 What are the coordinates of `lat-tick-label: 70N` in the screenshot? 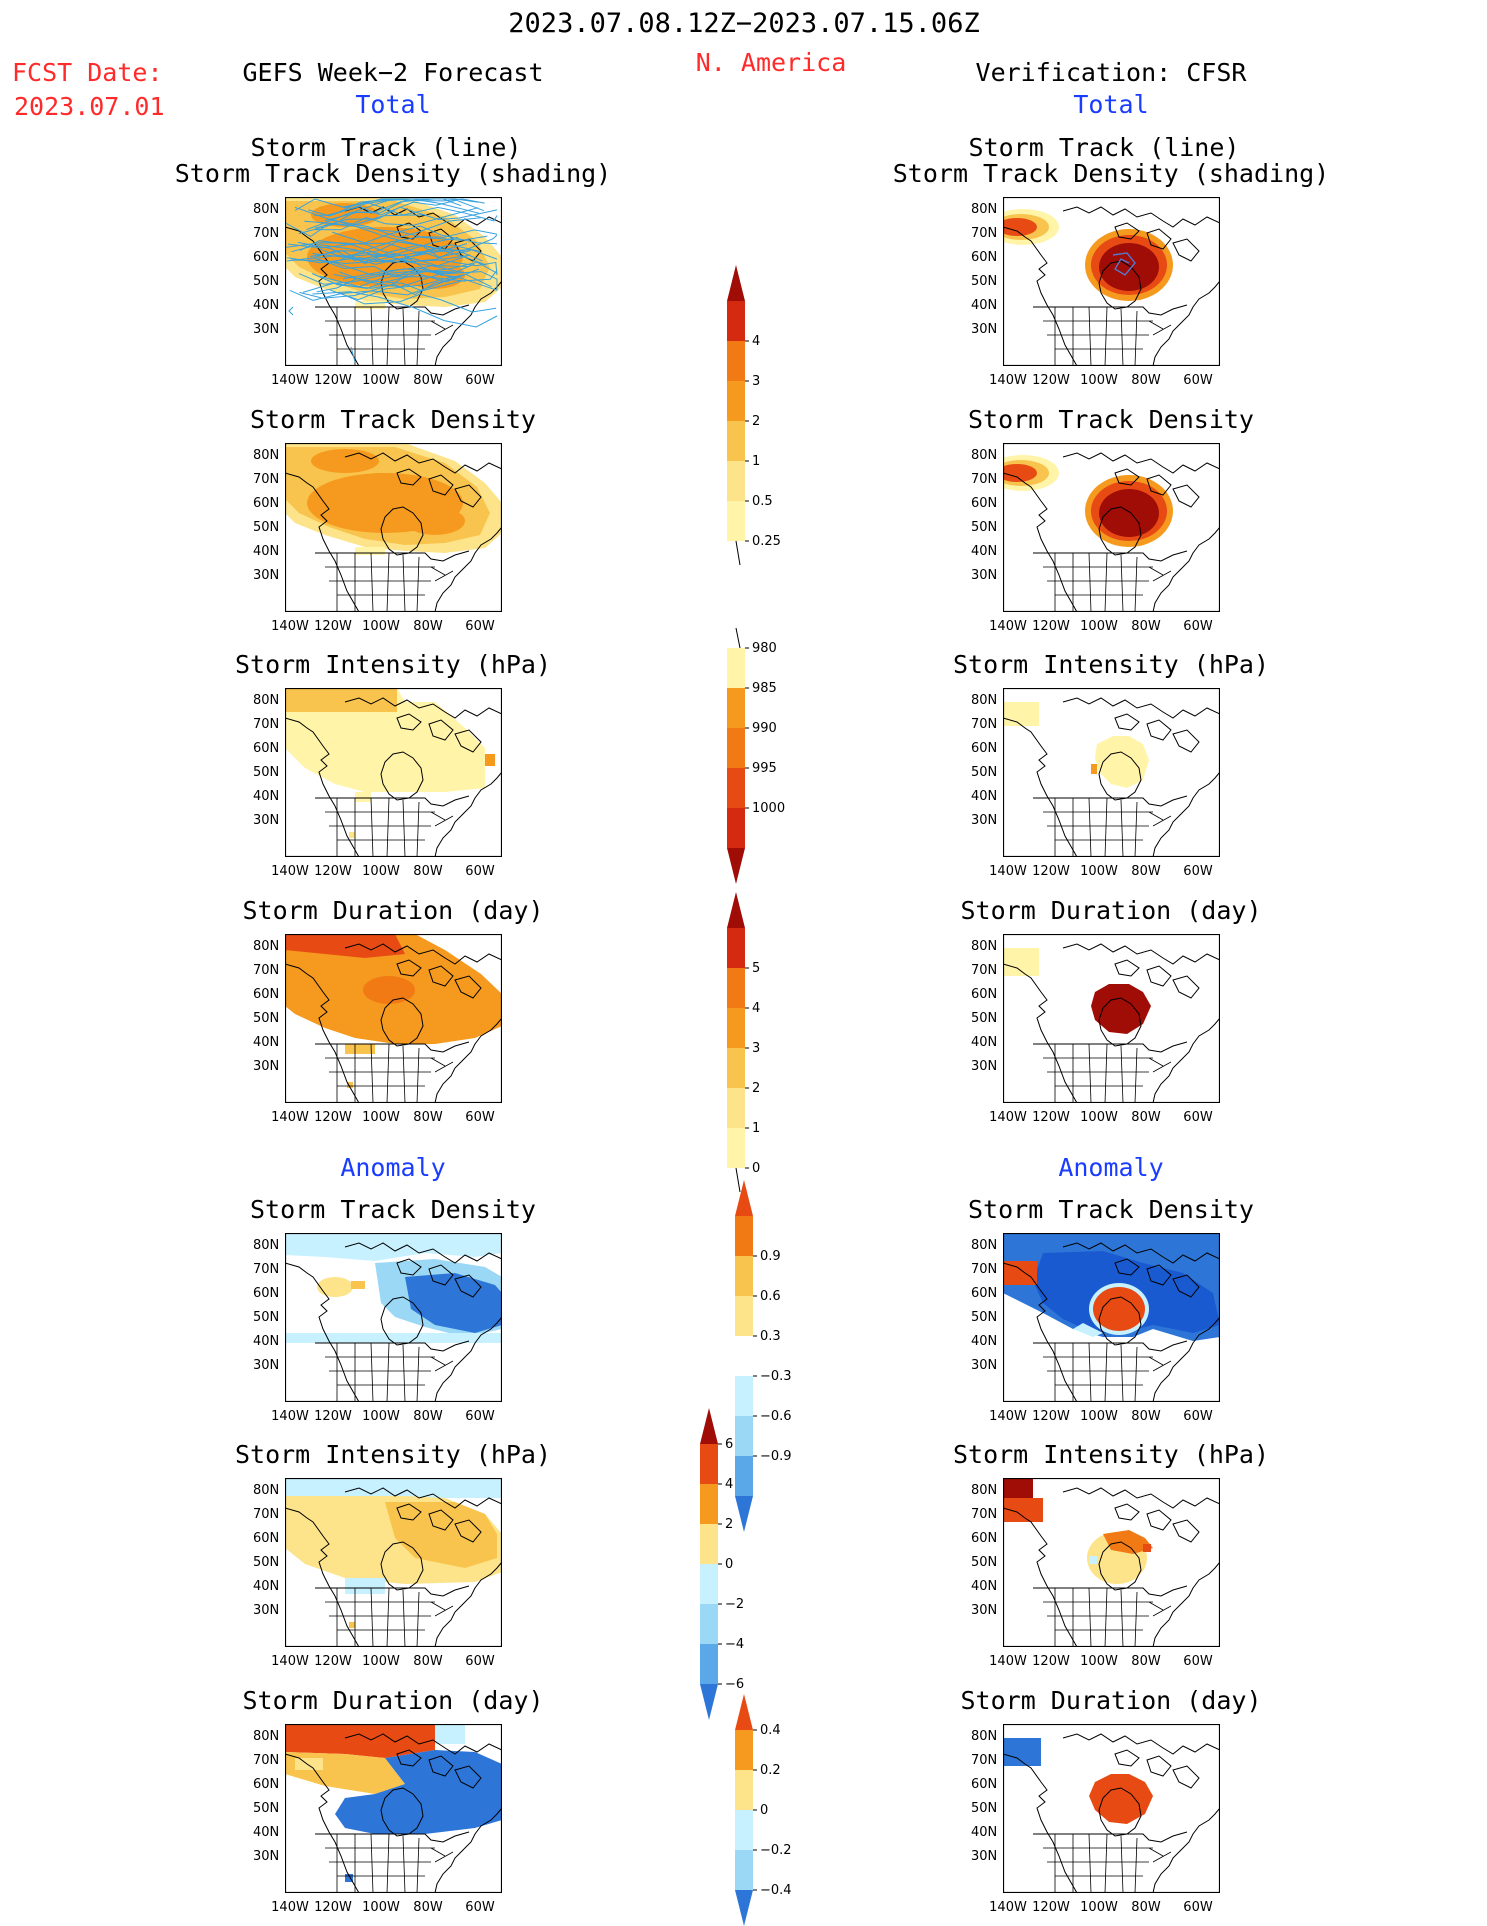 It's located at (984, 724).